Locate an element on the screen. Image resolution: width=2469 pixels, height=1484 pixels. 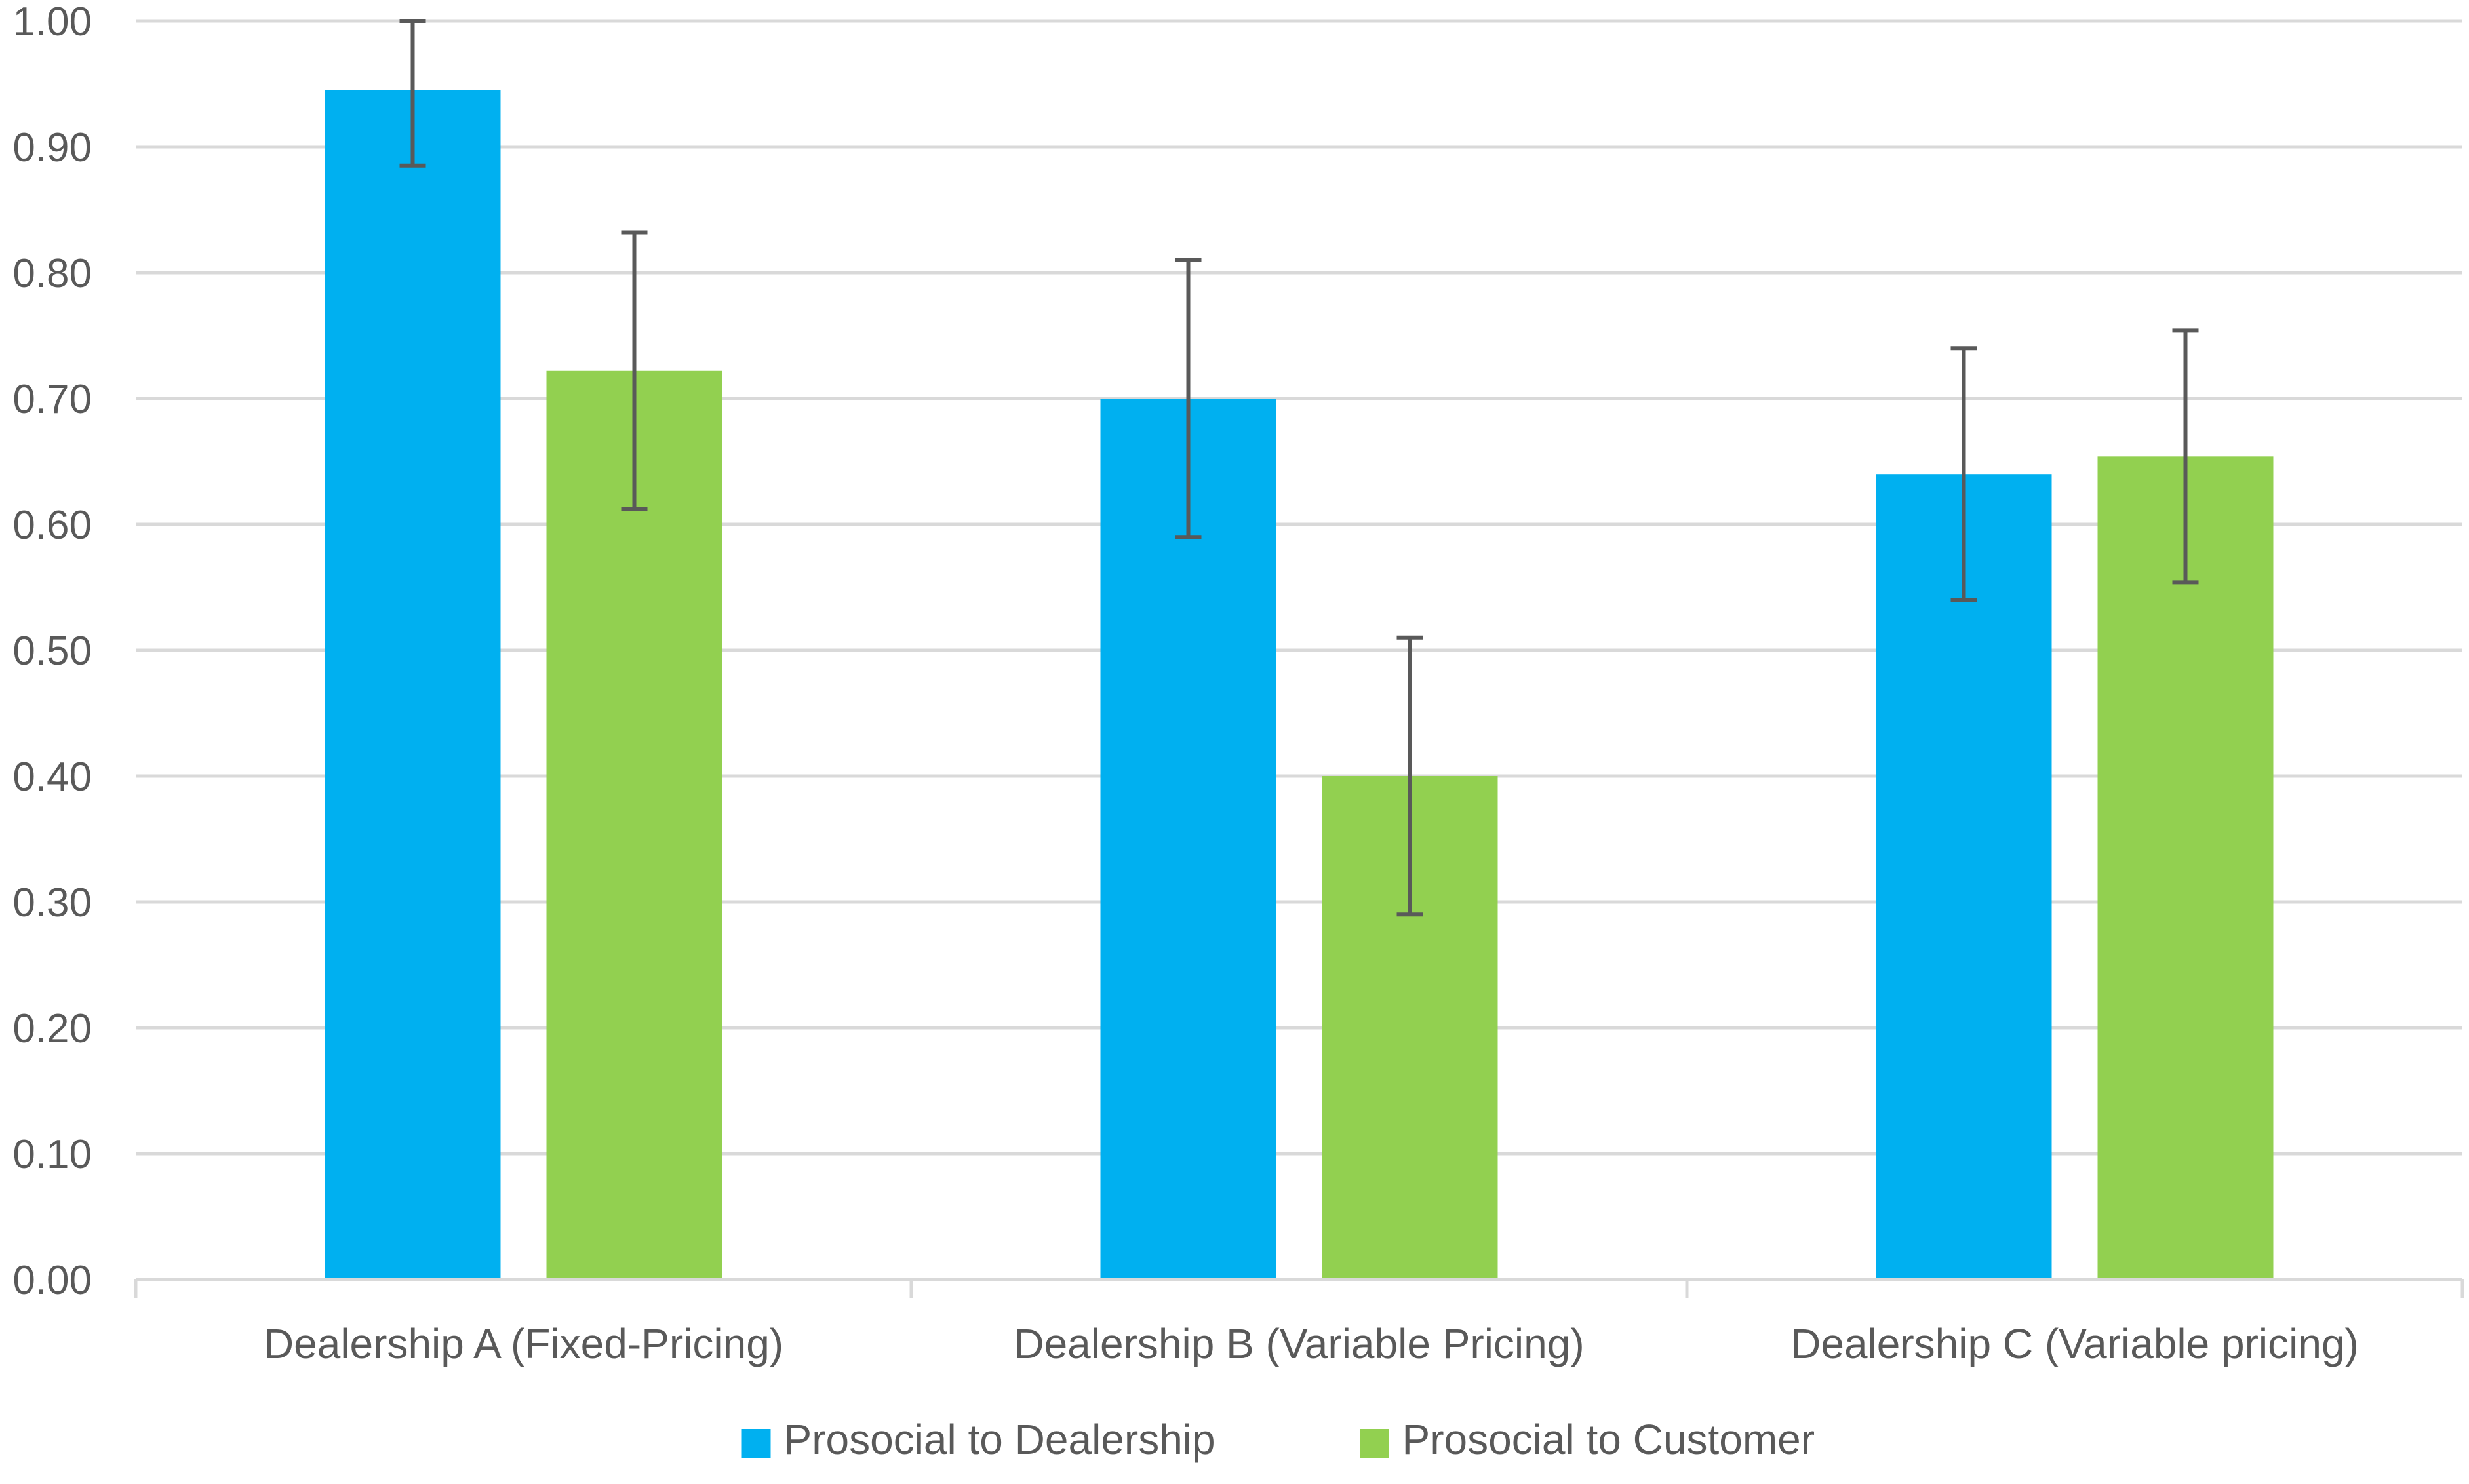
y-tick-label: 0.10 is located at coordinates (52, 1154).